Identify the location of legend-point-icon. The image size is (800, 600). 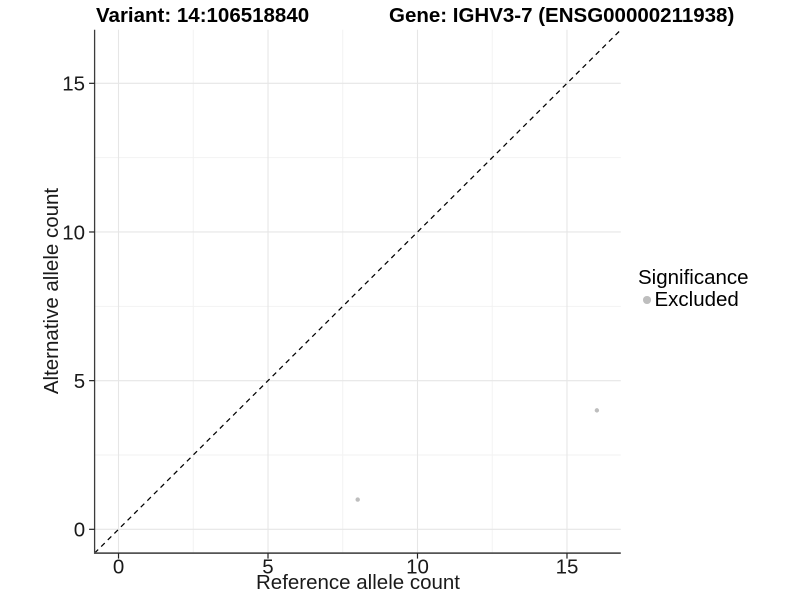
(647, 300).